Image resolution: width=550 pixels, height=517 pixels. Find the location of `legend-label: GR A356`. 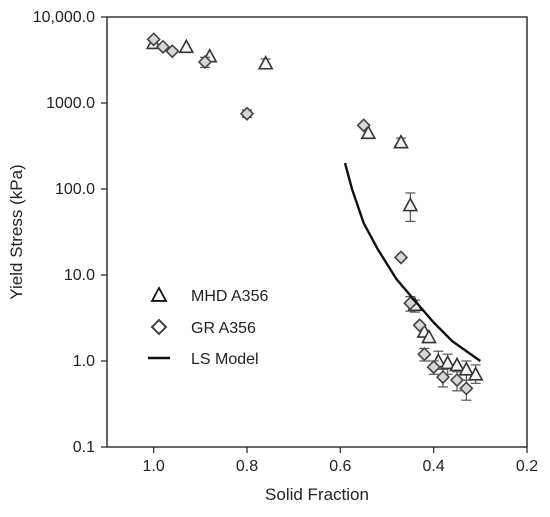

legend-label: GR A356 is located at coordinates (223, 328).